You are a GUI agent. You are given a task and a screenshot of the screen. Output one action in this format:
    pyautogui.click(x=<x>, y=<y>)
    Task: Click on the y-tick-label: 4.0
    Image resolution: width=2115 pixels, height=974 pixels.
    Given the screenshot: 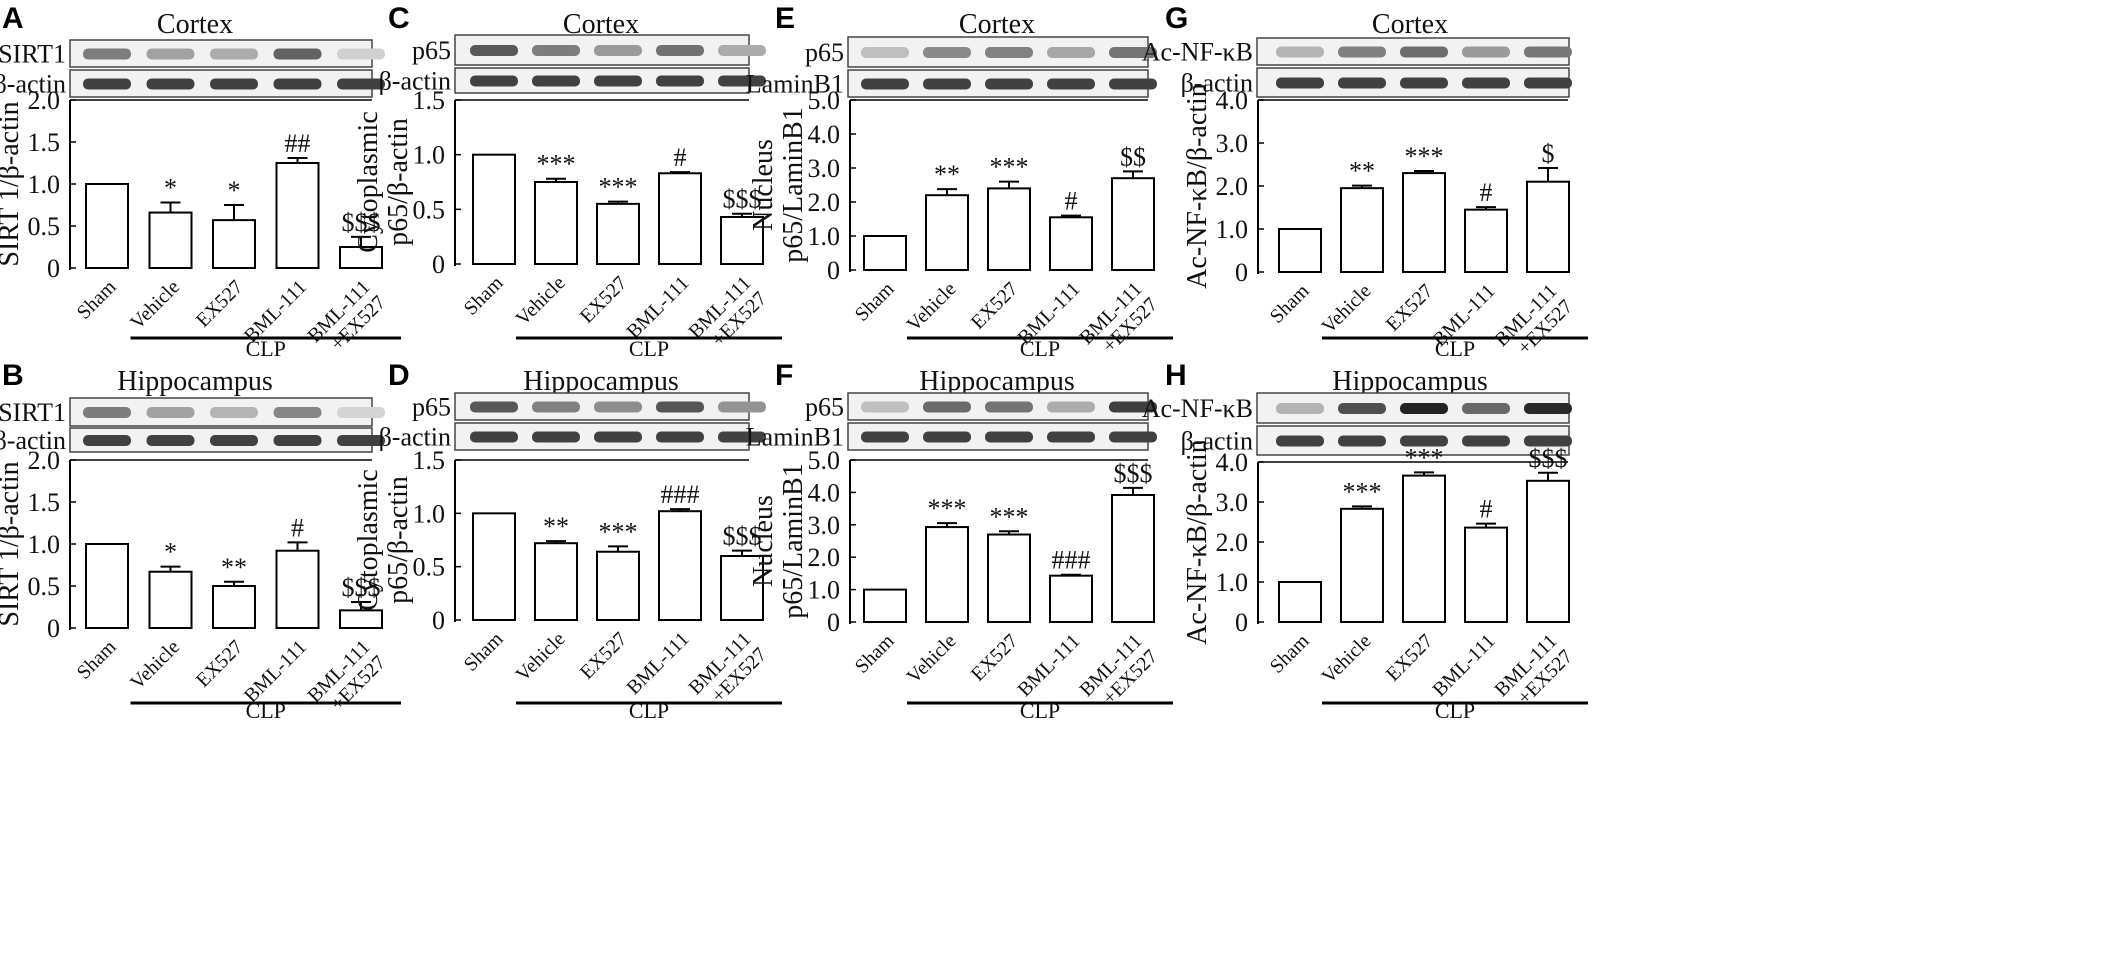 What is the action you would take?
    pyautogui.click(x=824, y=134)
    